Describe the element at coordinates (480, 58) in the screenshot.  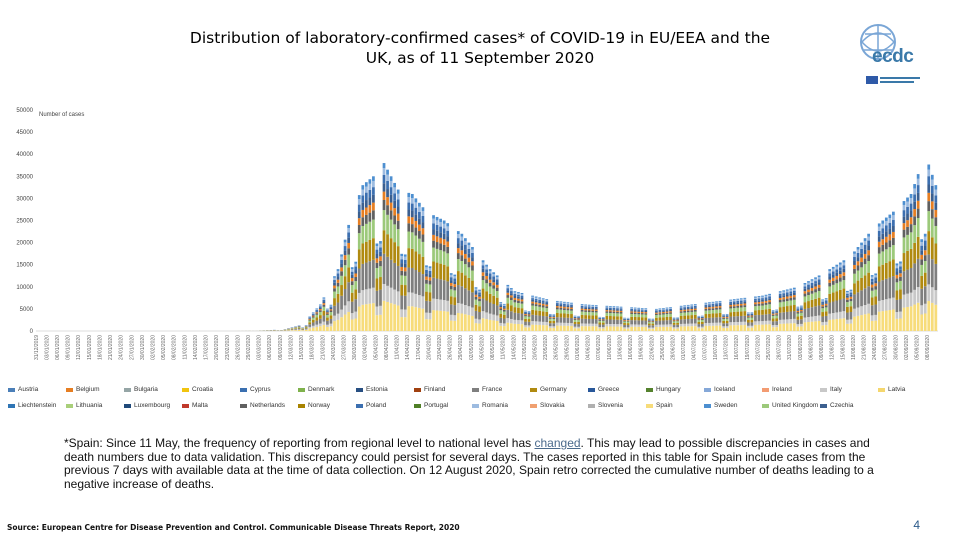
I see `title-line-2: UK, as of 11 September 2020` at that location.